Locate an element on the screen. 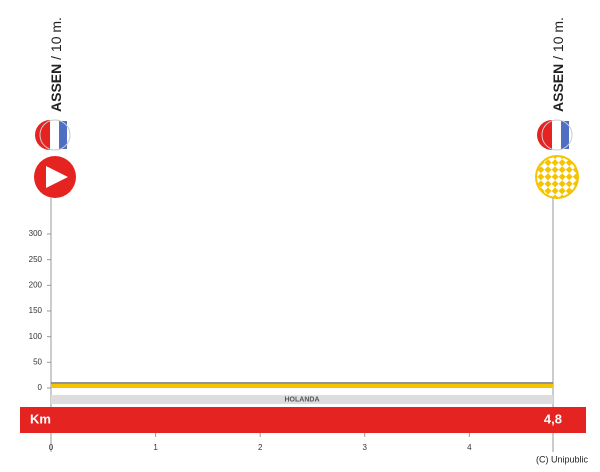 The image size is (600, 472). profile-area is located at coordinates (302, 385).